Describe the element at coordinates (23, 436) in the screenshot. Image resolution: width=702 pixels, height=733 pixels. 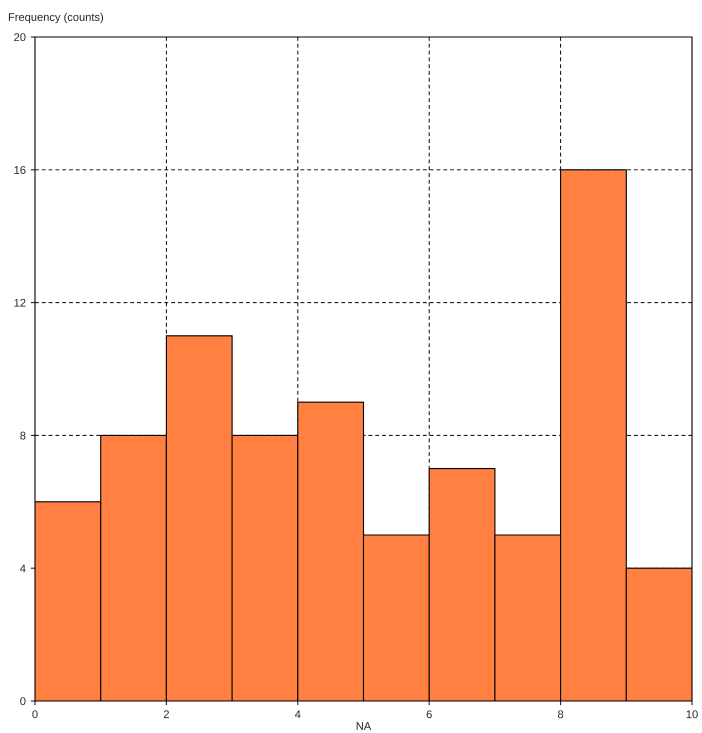
I see `y-tick-label: 8` at that location.